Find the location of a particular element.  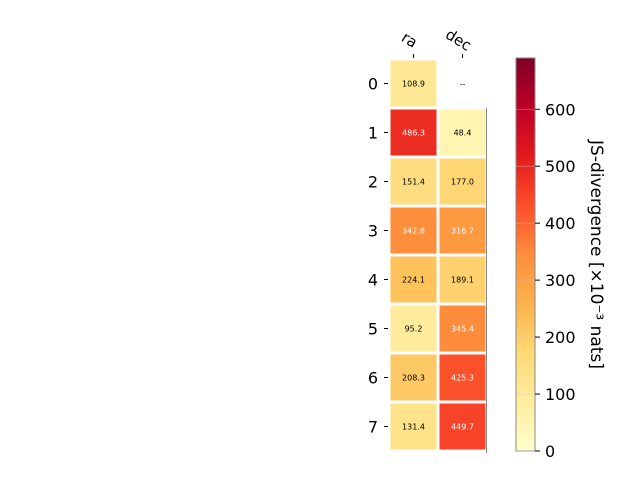

cell-label-r6-c1: 425.3 is located at coordinates (462, 378).